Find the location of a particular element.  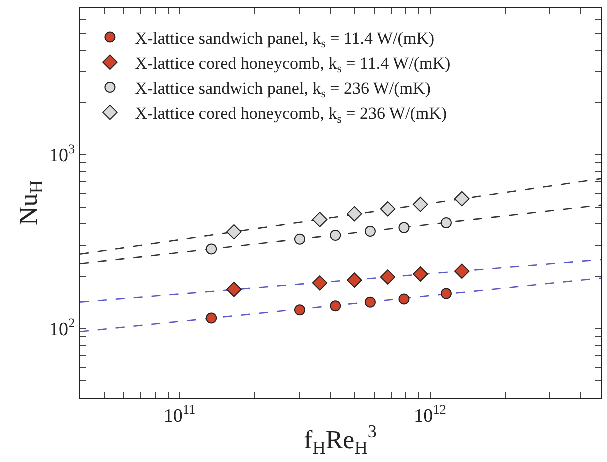

y-tick-label: 10$^{2}$ is located at coordinates (62, 327).